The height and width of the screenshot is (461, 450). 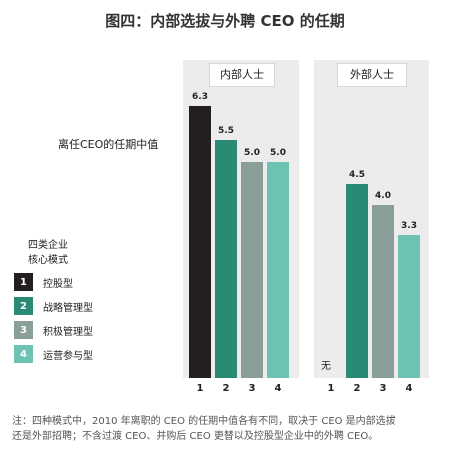 I want to click on tick-label-internal-1: 1, so click(x=200, y=388).